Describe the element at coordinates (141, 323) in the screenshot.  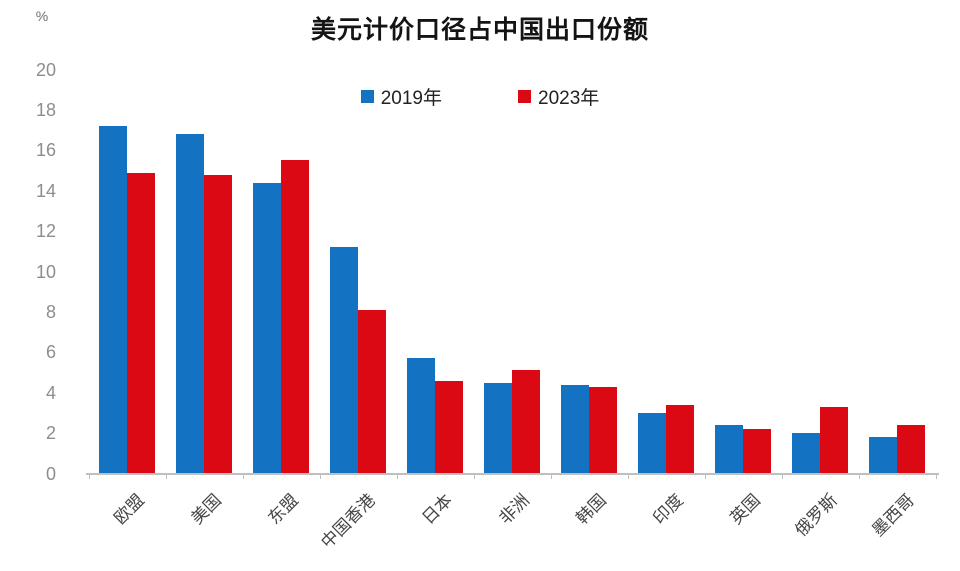
I see `bar-2023年-1` at that location.